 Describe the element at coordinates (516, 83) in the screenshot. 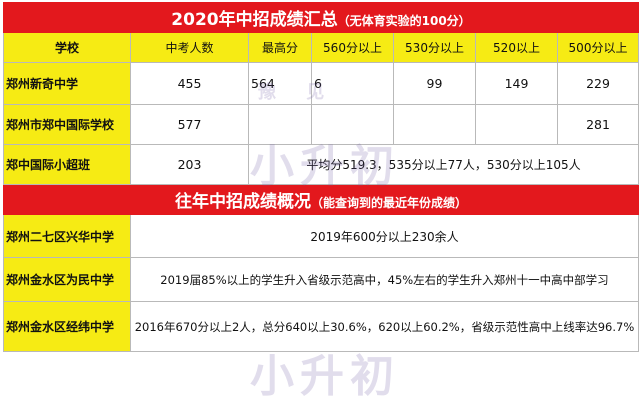

I see `s520-cell: 149` at that location.